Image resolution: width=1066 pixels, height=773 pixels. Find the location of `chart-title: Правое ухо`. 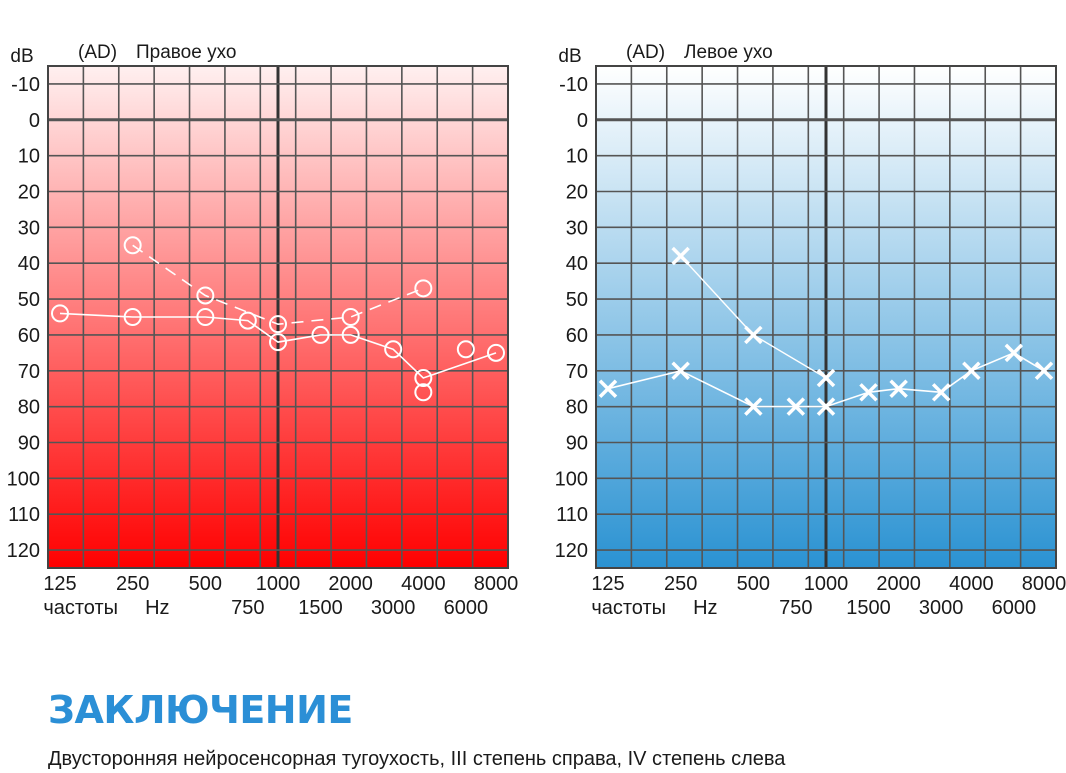

chart-title: Правое ухо is located at coordinates (186, 52).